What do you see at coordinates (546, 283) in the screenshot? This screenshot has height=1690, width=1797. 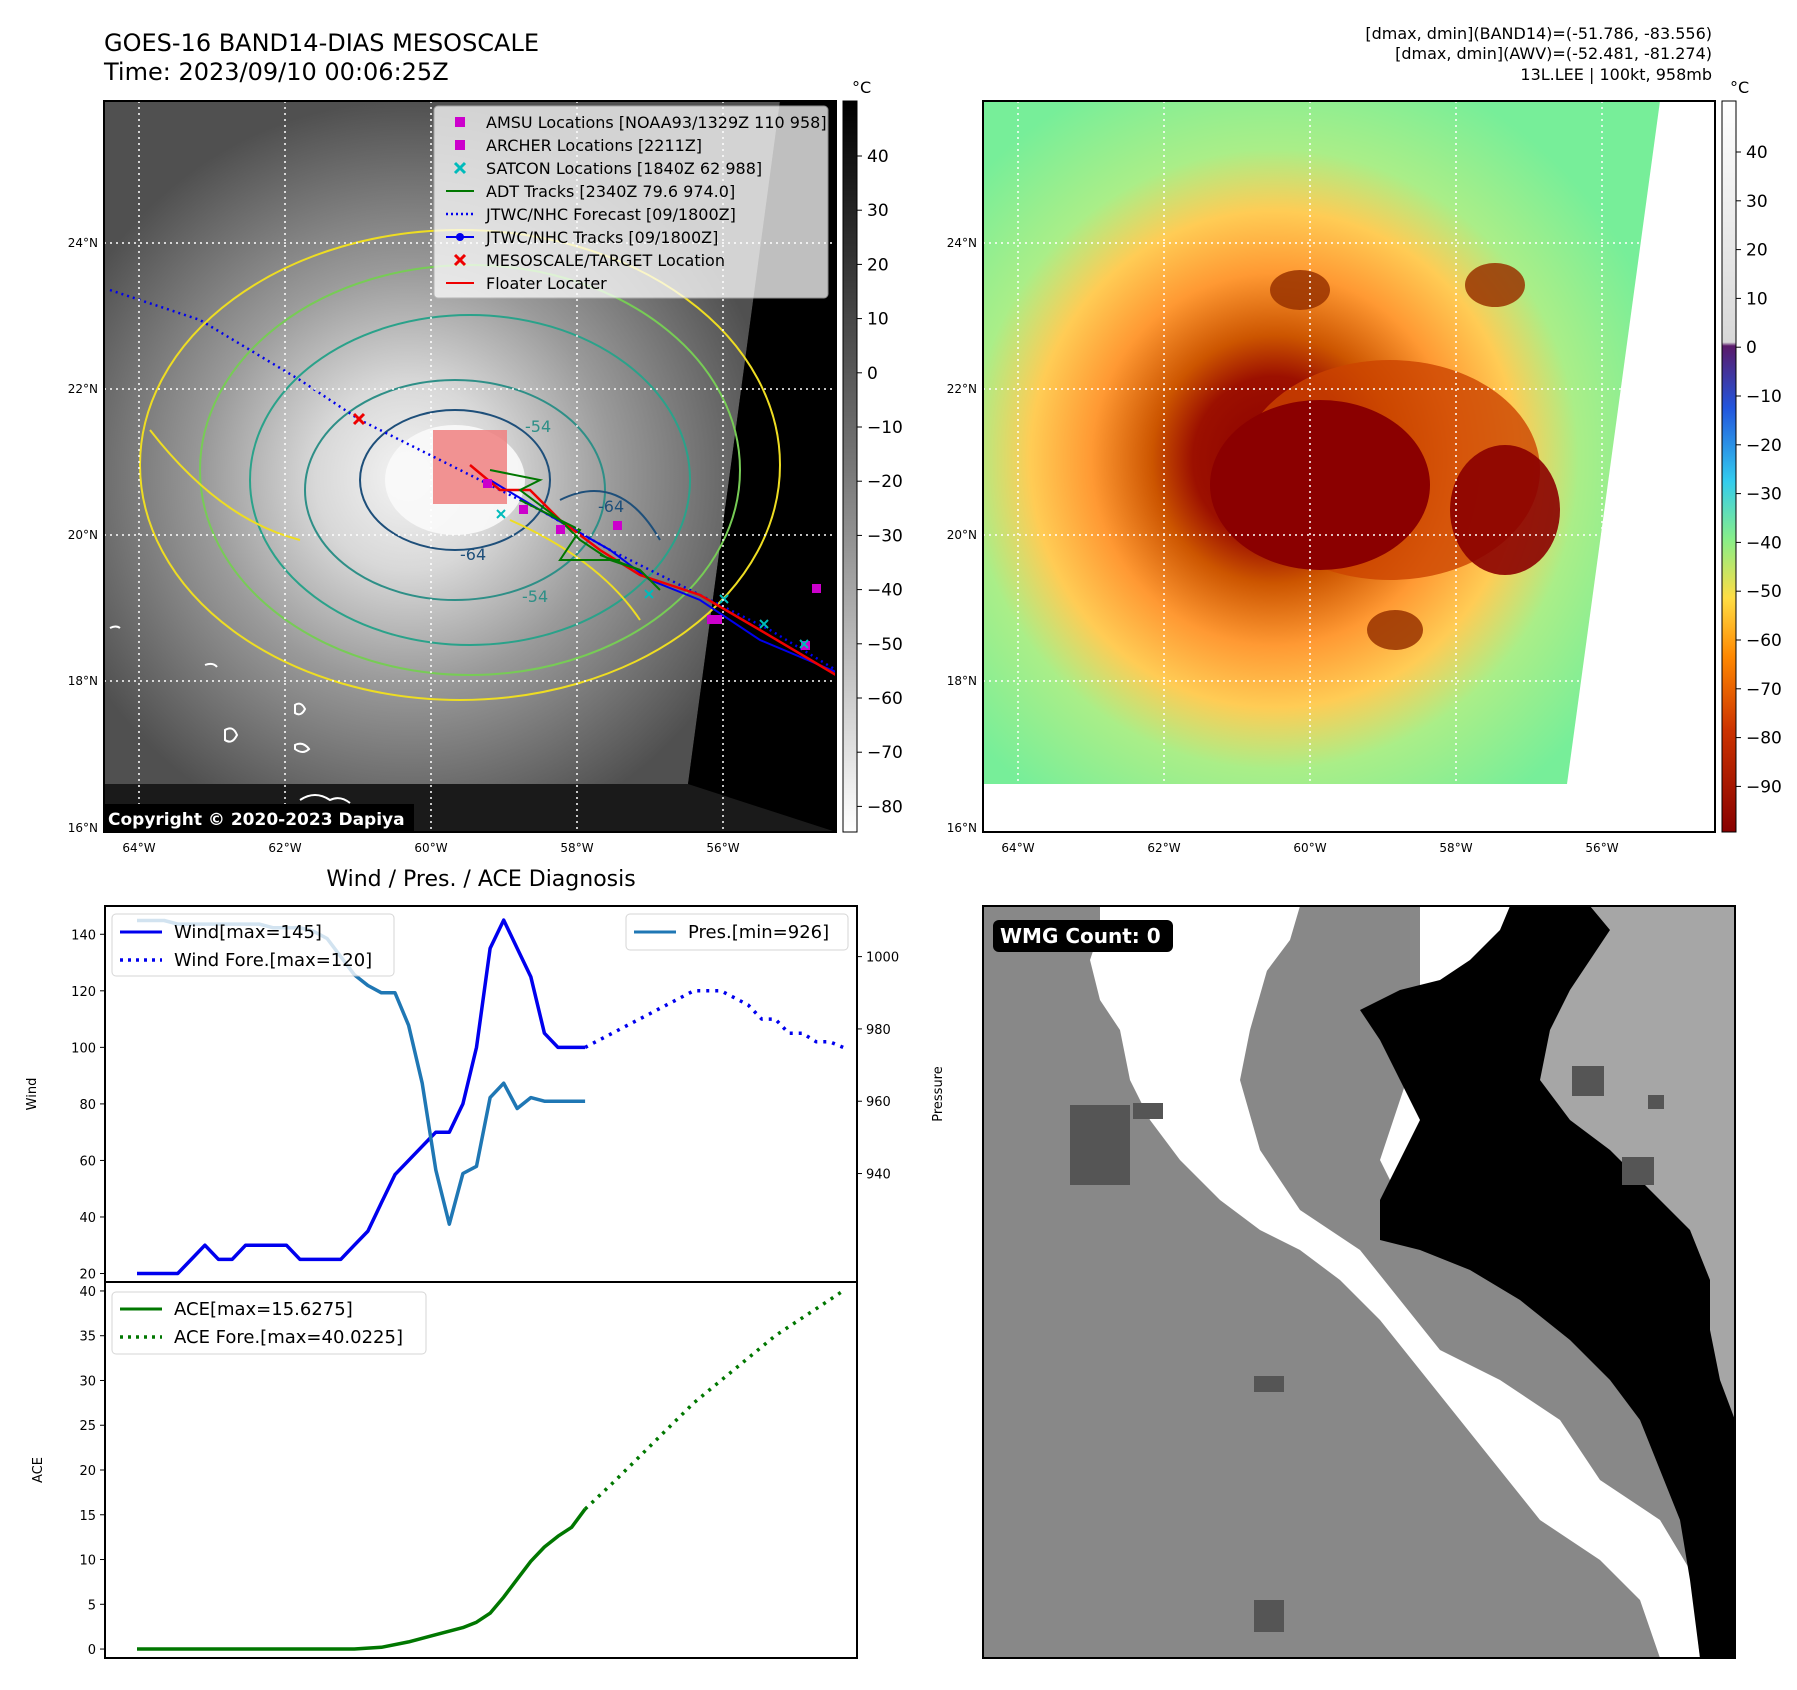 I see `legend-label: Floater Locater` at bounding box center [546, 283].